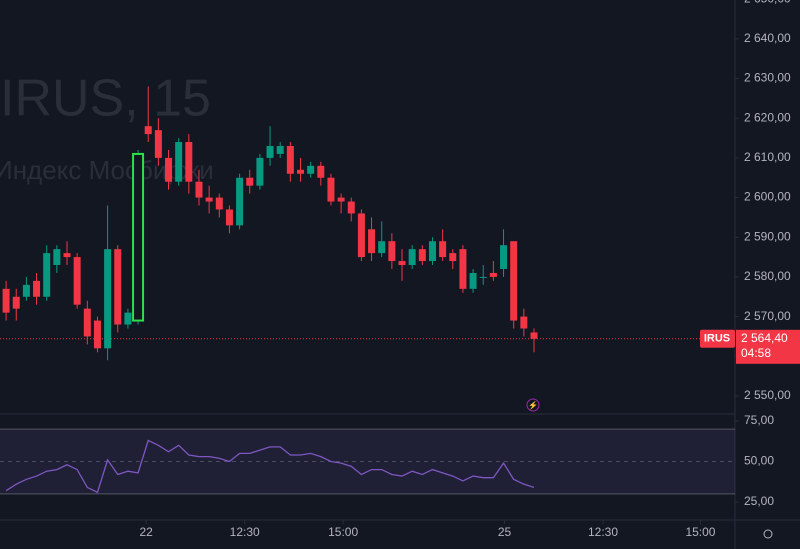 This screenshot has width=800, height=549. I want to click on y-tick-label: 2 610,00, so click(767, 157).